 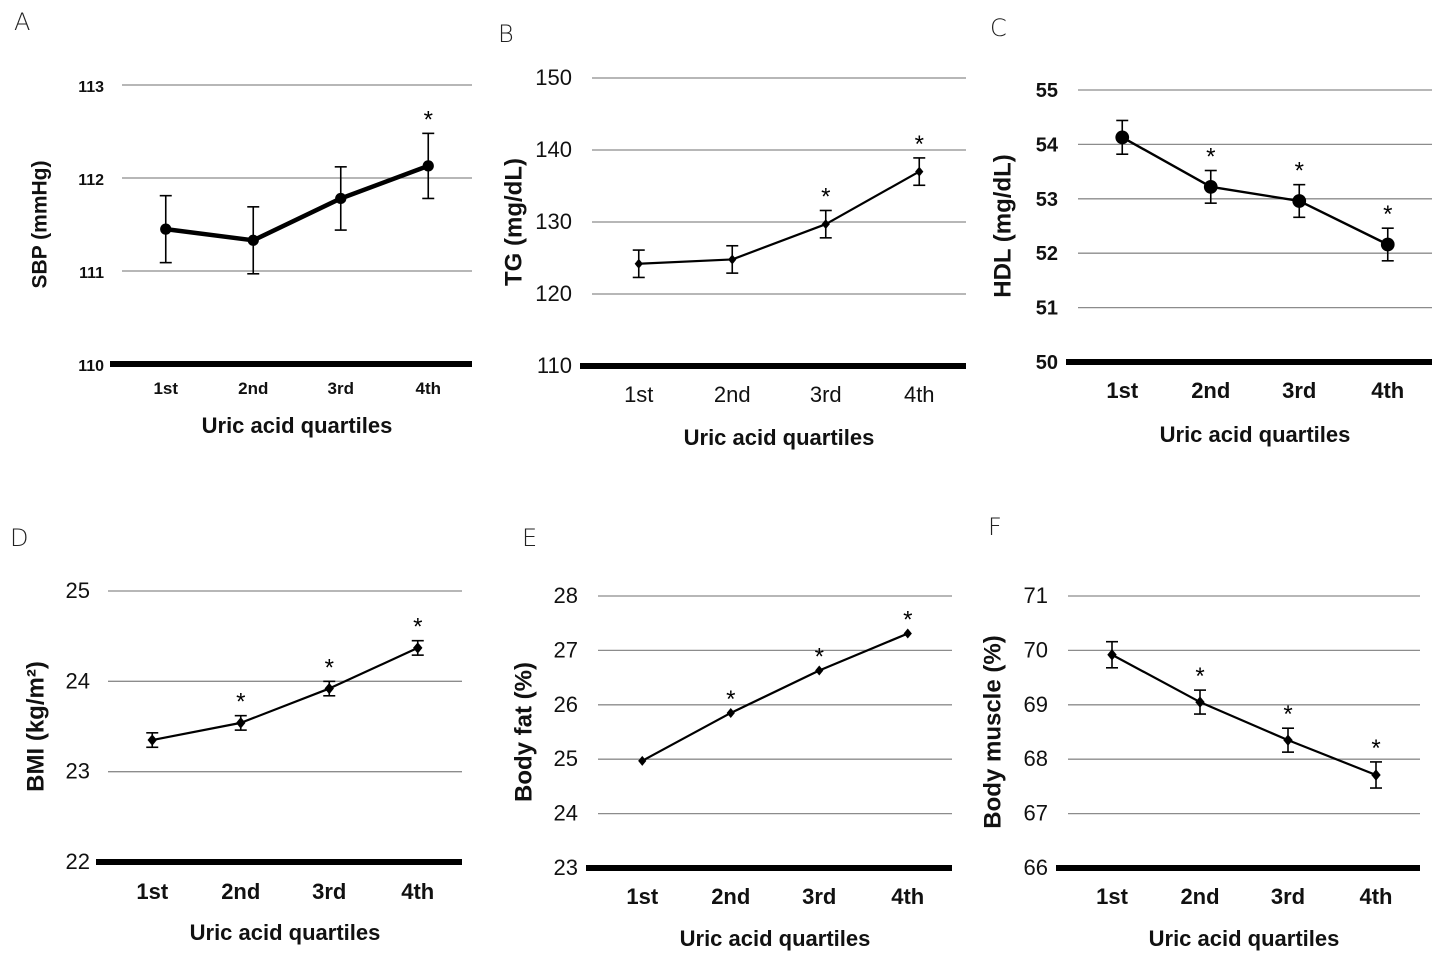 What do you see at coordinates (553, 293) in the screenshot?
I see `y-tick-label: 120` at bounding box center [553, 293].